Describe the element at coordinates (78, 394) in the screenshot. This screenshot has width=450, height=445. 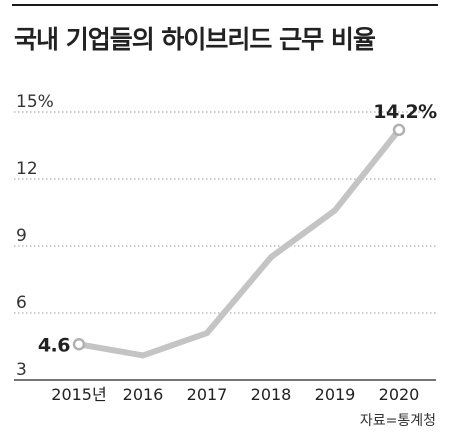
I see `x-tick-label: 2015년` at that location.